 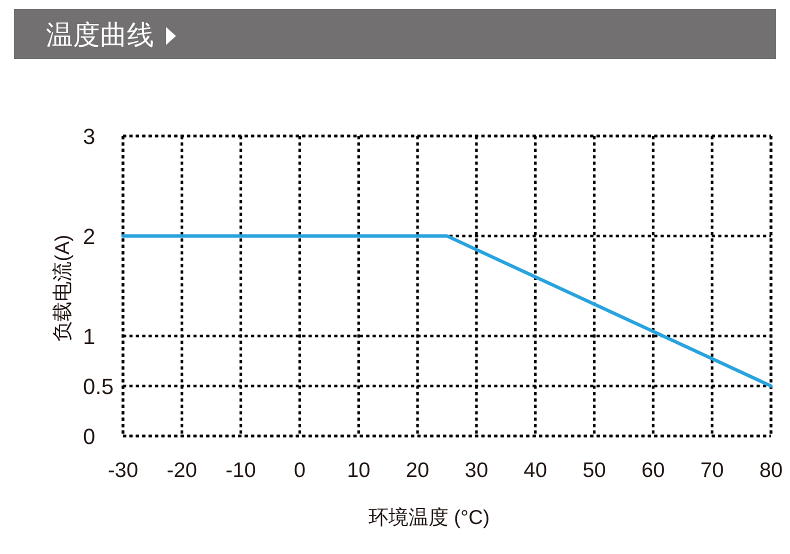 I want to click on x-tick-label: -30, so click(x=123, y=470).